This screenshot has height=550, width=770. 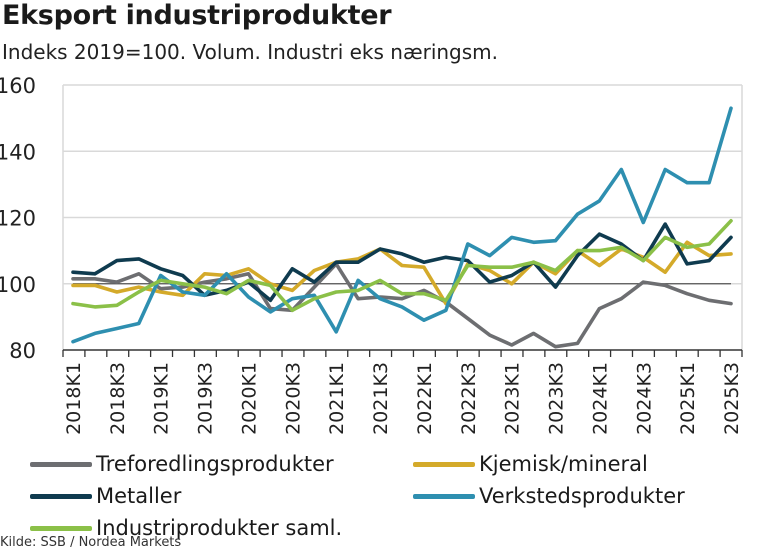 What do you see at coordinates (381, 398) in the screenshot?
I see `x-tick-label: 2021K3` at bounding box center [381, 398].